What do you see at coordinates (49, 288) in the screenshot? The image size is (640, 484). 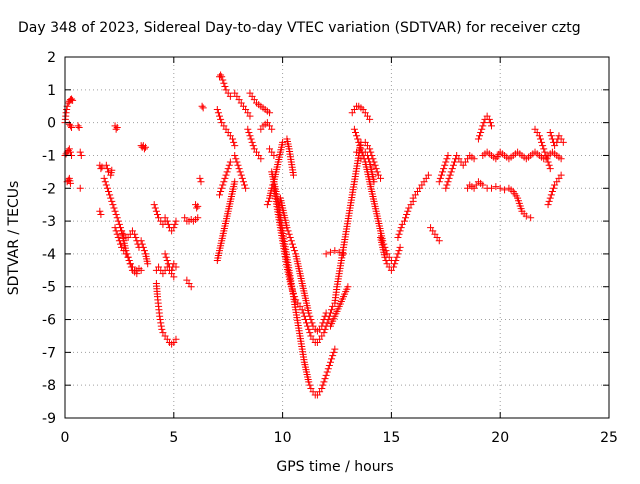 I see `y-tick-label: -5` at bounding box center [49, 288].